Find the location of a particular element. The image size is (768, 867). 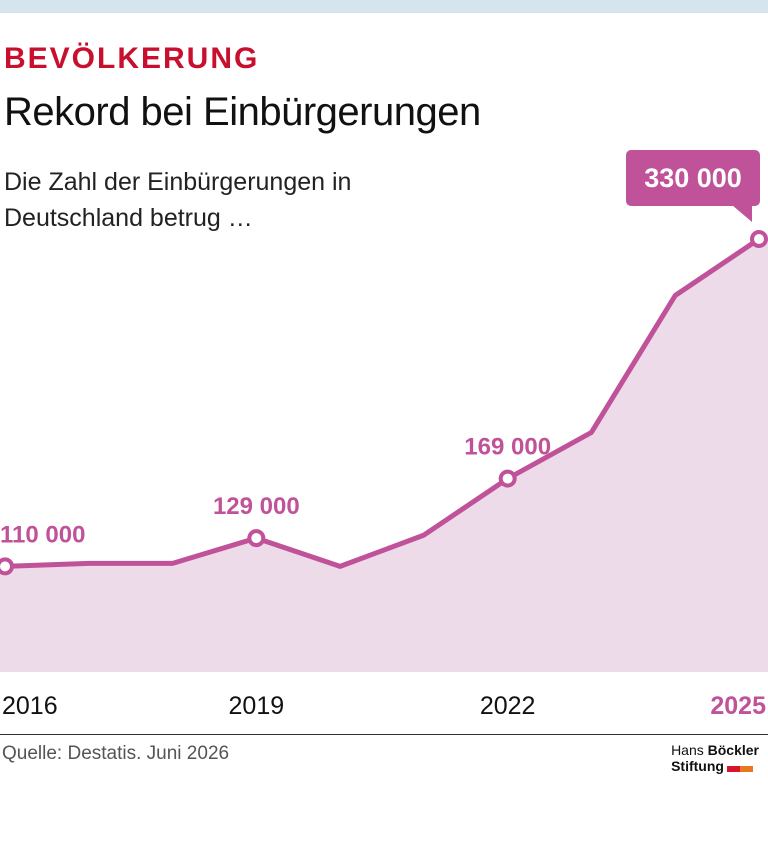

x-tick-label-2022: 2022 is located at coordinates (508, 706).